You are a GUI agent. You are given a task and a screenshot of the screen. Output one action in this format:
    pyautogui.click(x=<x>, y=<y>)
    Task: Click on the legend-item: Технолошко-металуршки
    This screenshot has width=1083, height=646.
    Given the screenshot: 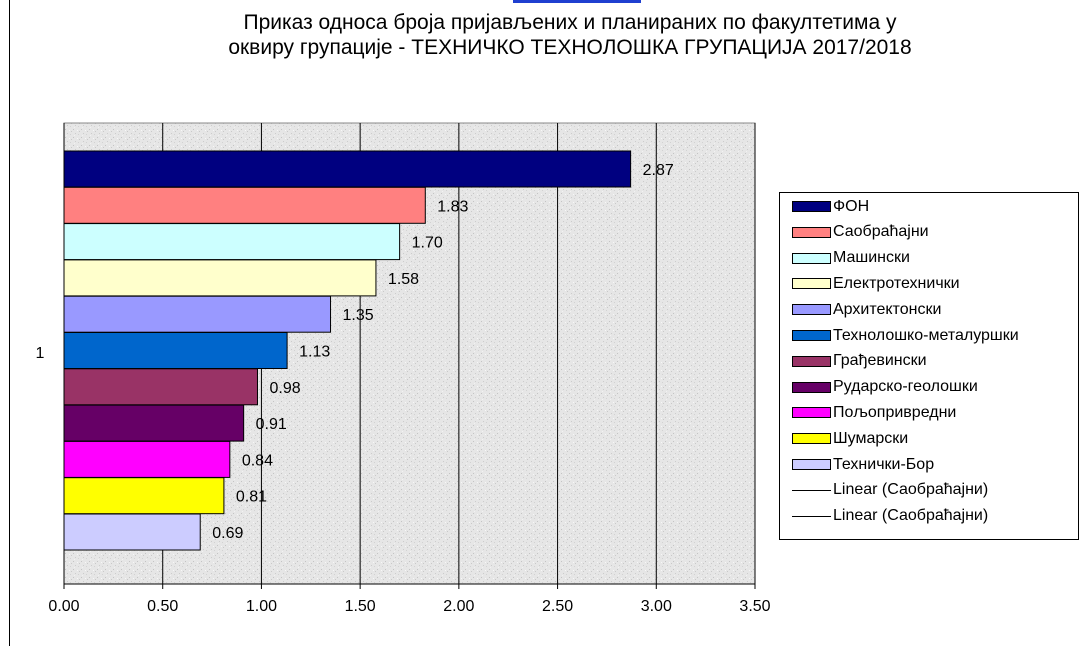 What is the action you would take?
    pyautogui.click(x=905, y=335)
    